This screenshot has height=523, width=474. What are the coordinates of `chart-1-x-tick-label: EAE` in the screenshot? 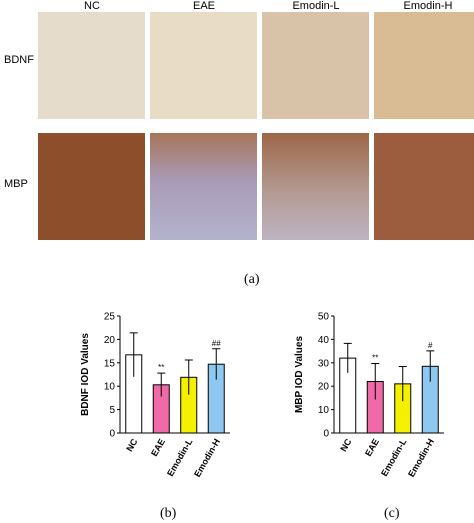 It's located at (372, 447).